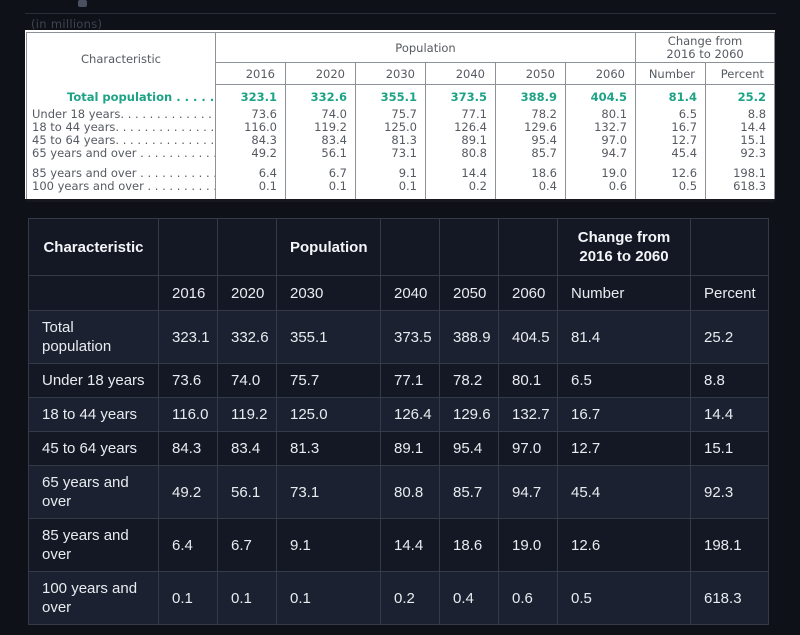 This screenshot has width=800, height=635. I want to click on value-cell: 49.2, so click(250, 153).